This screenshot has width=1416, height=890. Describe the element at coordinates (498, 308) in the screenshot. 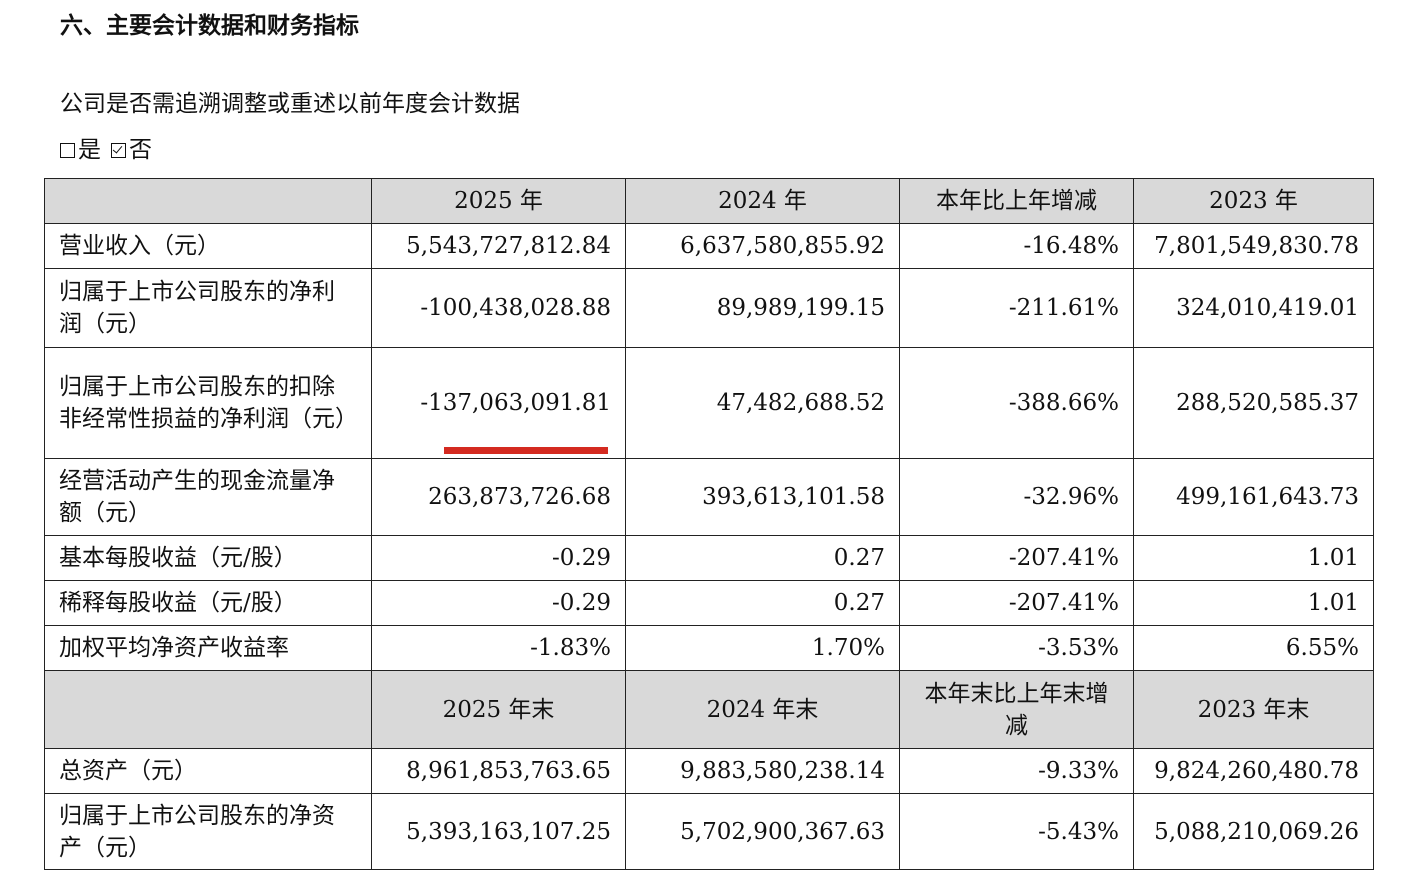

I see `value-cell: -100,438,028.88` at that location.